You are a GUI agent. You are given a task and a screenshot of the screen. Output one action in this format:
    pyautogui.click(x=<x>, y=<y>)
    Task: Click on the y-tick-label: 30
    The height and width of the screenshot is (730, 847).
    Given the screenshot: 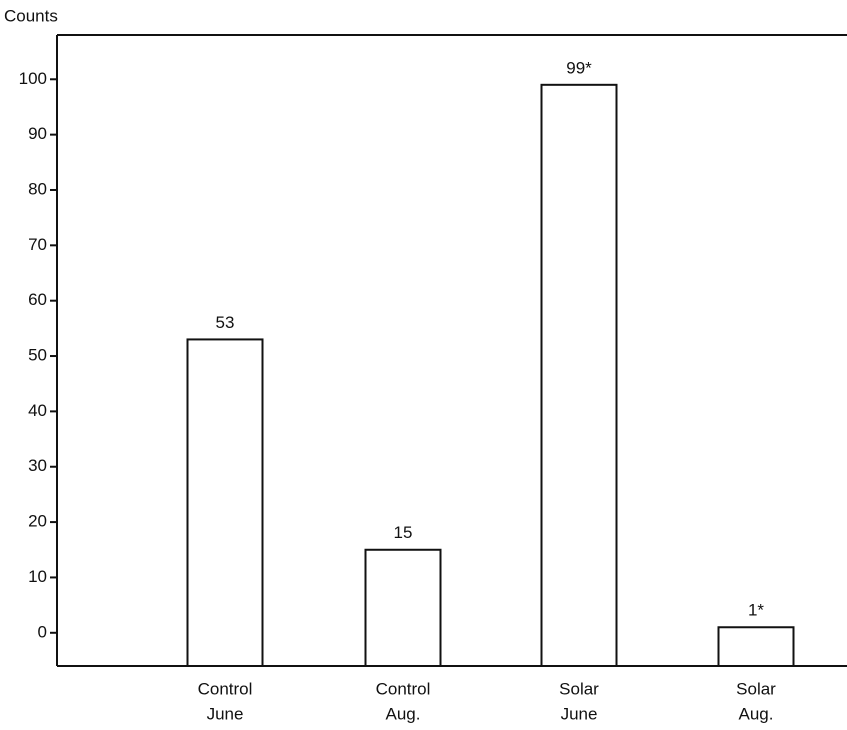 What is the action you would take?
    pyautogui.click(x=37, y=465)
    